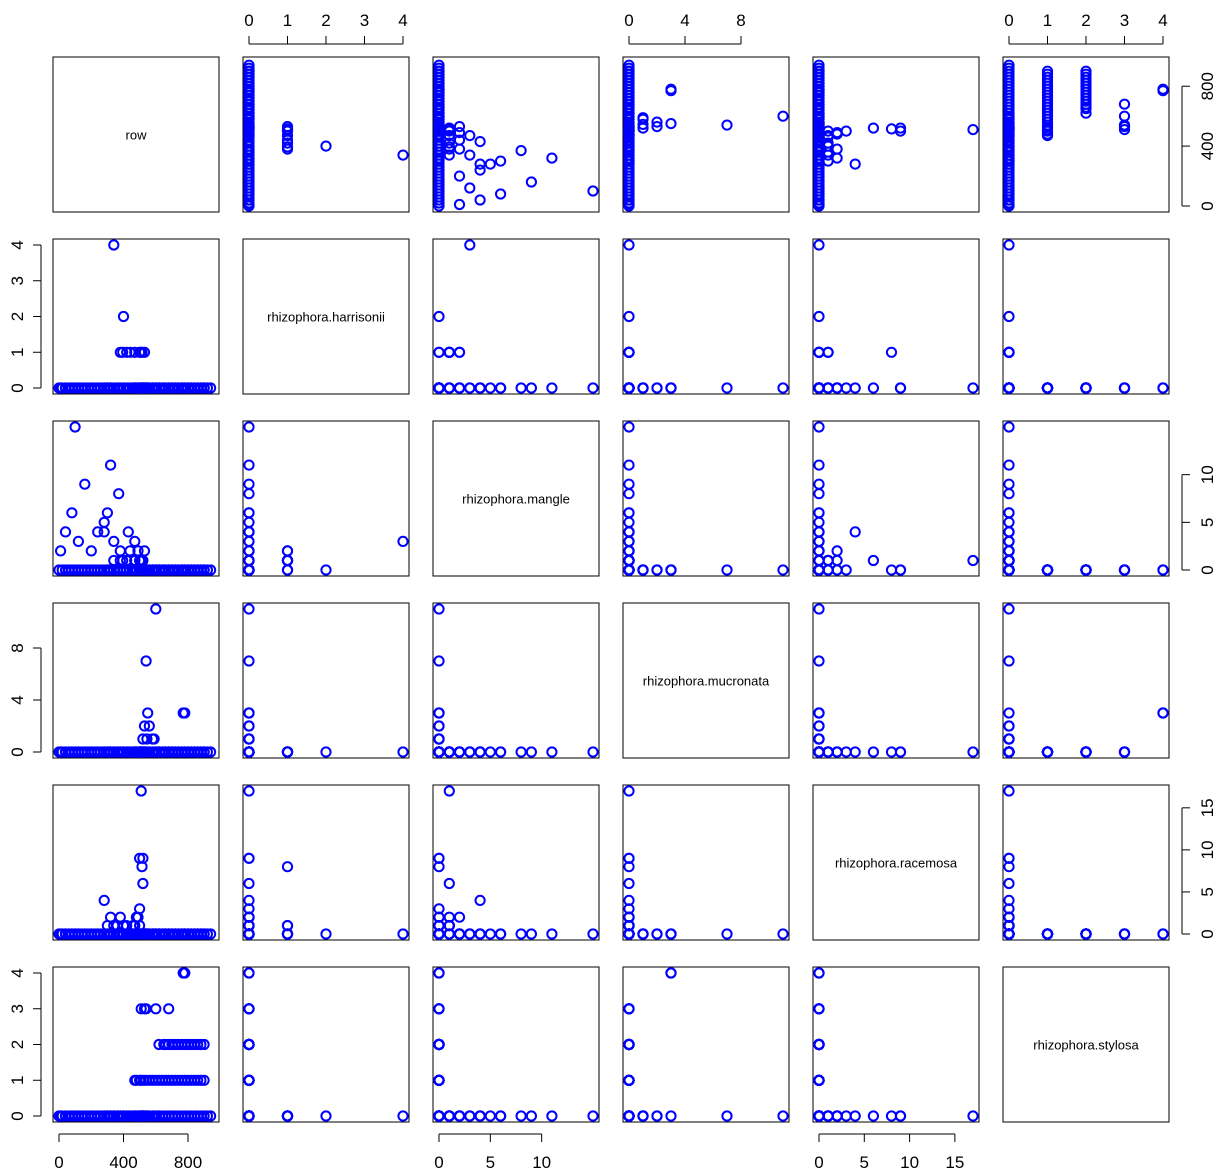 The width and height of the screenshot is (1219, 1171). I want to click on panel-rhizophora.mangle-vs-rhizophora.mangle: rhizophora.mangle, so click(516, 498).